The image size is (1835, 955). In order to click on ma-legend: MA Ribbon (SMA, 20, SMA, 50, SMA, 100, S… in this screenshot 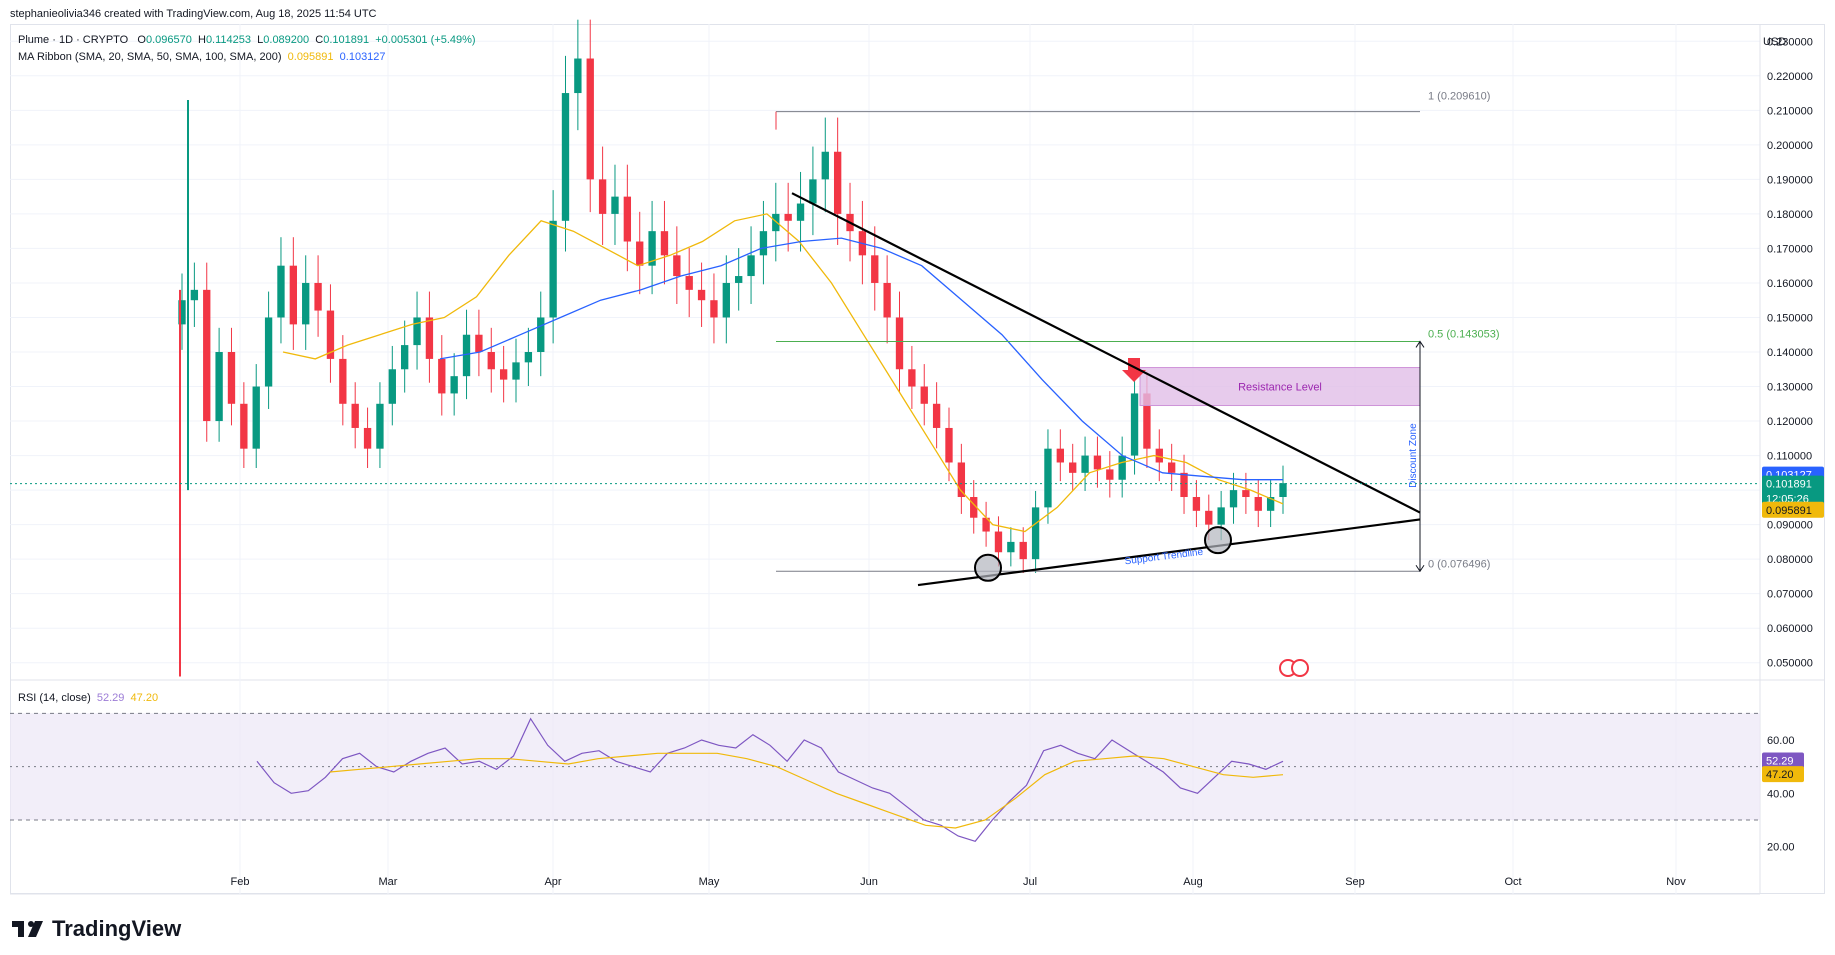, I will do `click(202, 57)`.